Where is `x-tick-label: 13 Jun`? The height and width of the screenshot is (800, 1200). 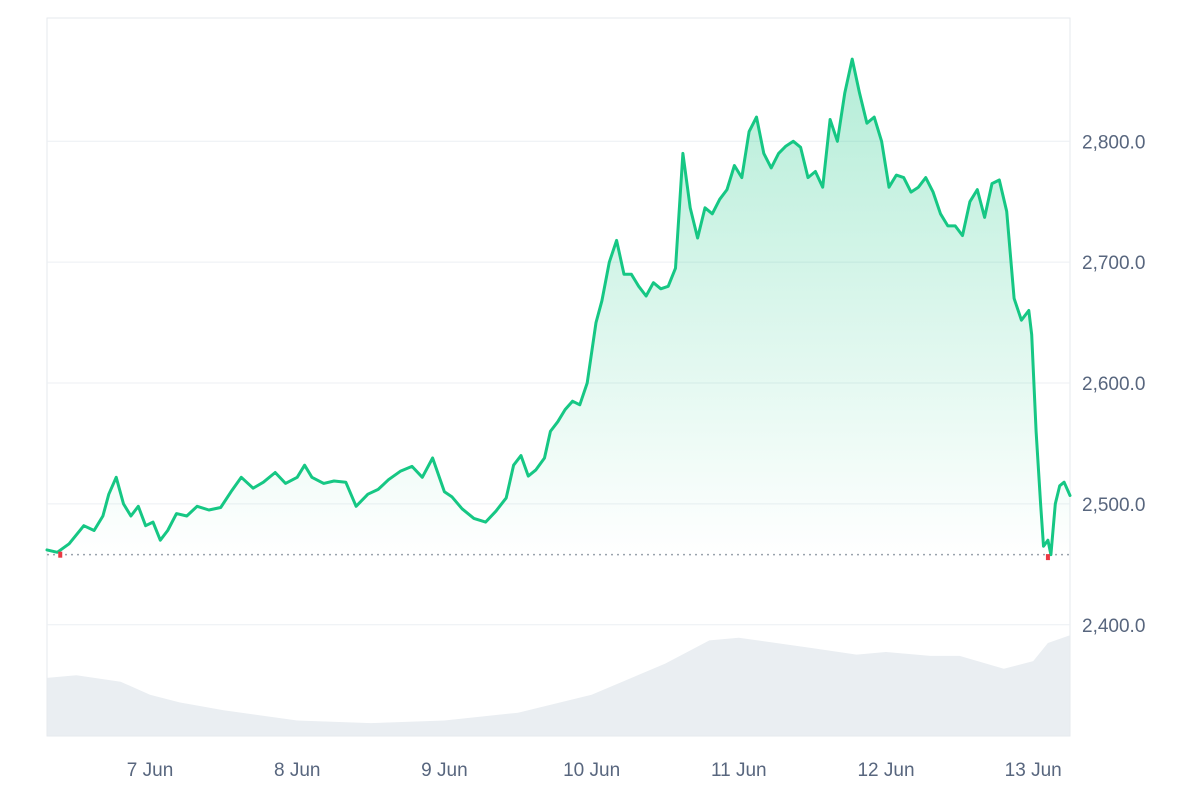 x-tick-label: 13 Jun is located at coordinates (1033, 770).